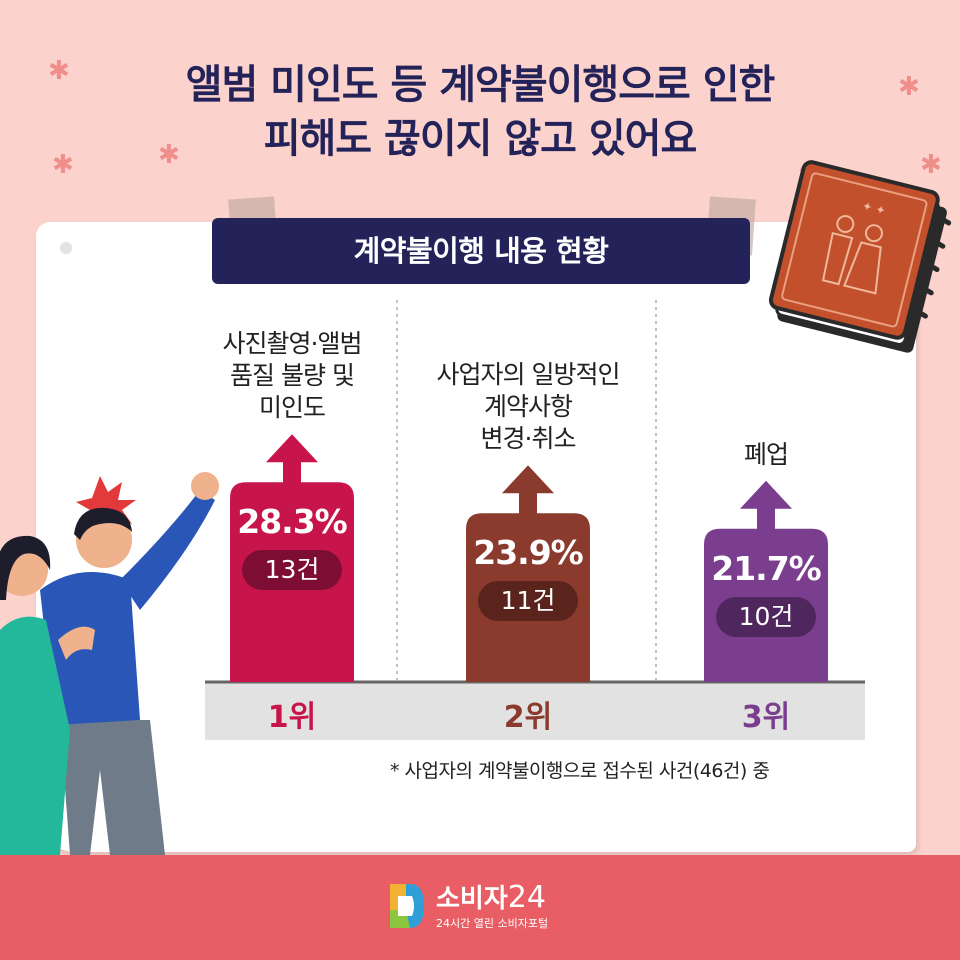 This screenshot has height=960, width=960. What do you see at coordinates (480, 85) in the screenshot?
I see `headline-line1: 앨범 미인도 등 계약불이행으로 인한` at bounding box center [480, 85].